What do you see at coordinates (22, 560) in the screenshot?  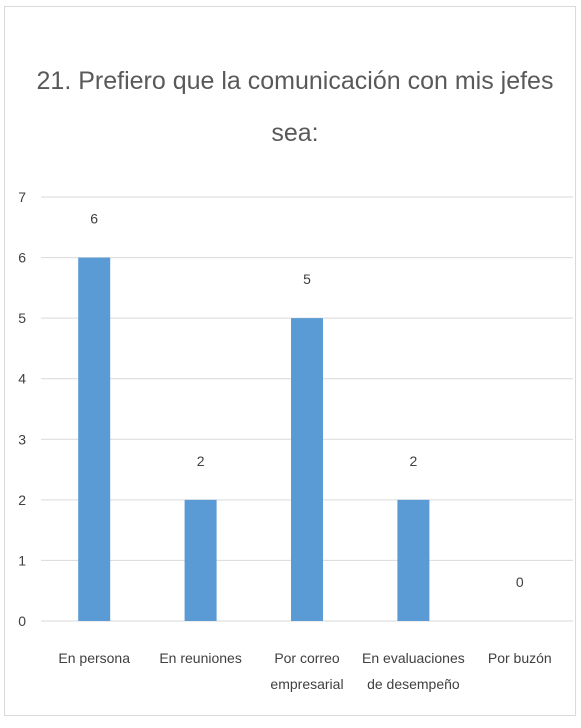 I see `y-tick-label-1: 1` at bounding box center [22, 560].